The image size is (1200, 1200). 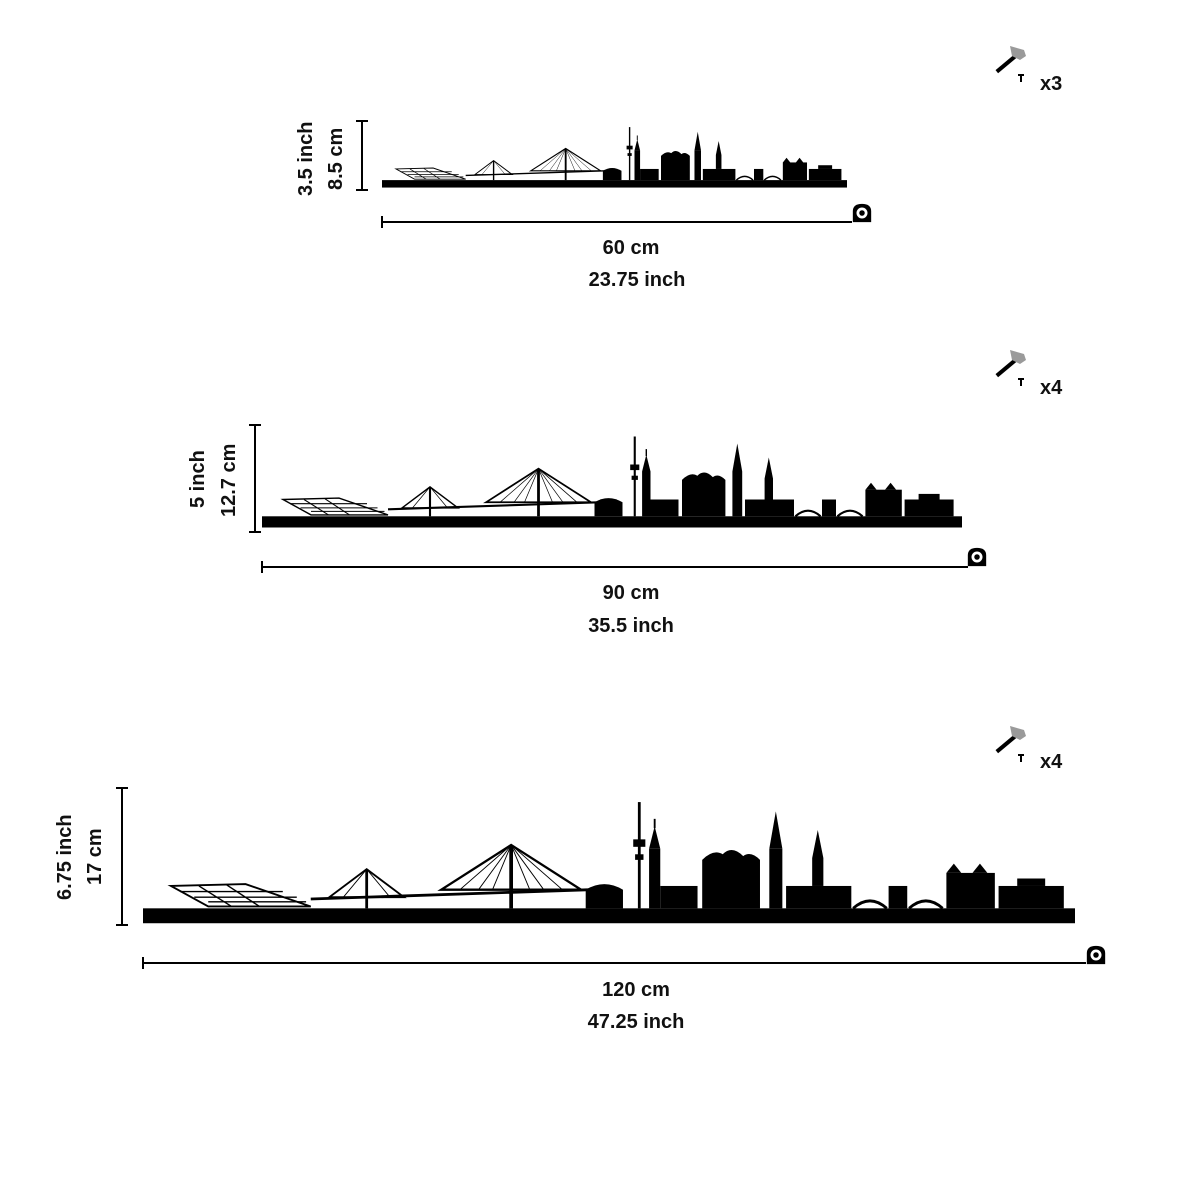 I want to click on variant-medium-drawing, so click(x=637, y=461).